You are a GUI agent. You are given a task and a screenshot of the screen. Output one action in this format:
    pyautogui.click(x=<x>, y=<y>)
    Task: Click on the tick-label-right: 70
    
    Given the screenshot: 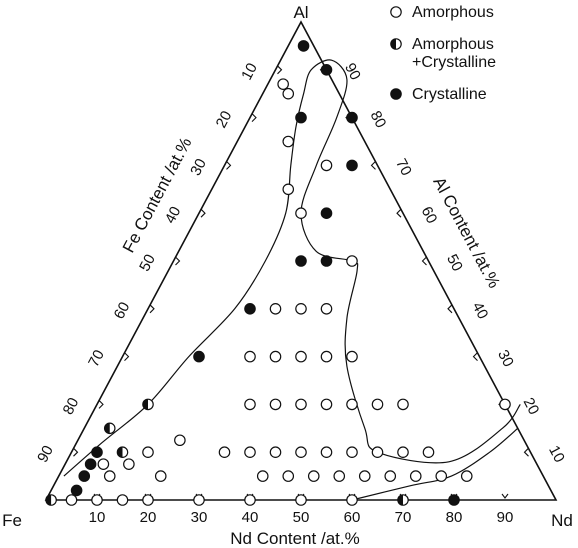 What is the action you would take?
    pyautogui.click(x=403, y=167)
    